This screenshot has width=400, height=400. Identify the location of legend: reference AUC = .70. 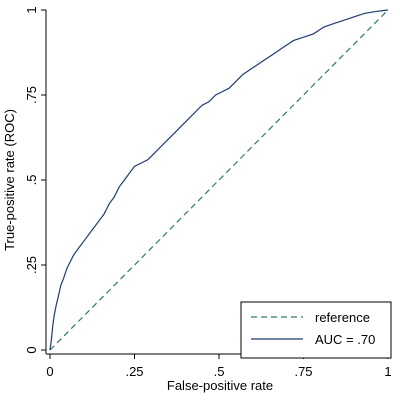
(316, 330).